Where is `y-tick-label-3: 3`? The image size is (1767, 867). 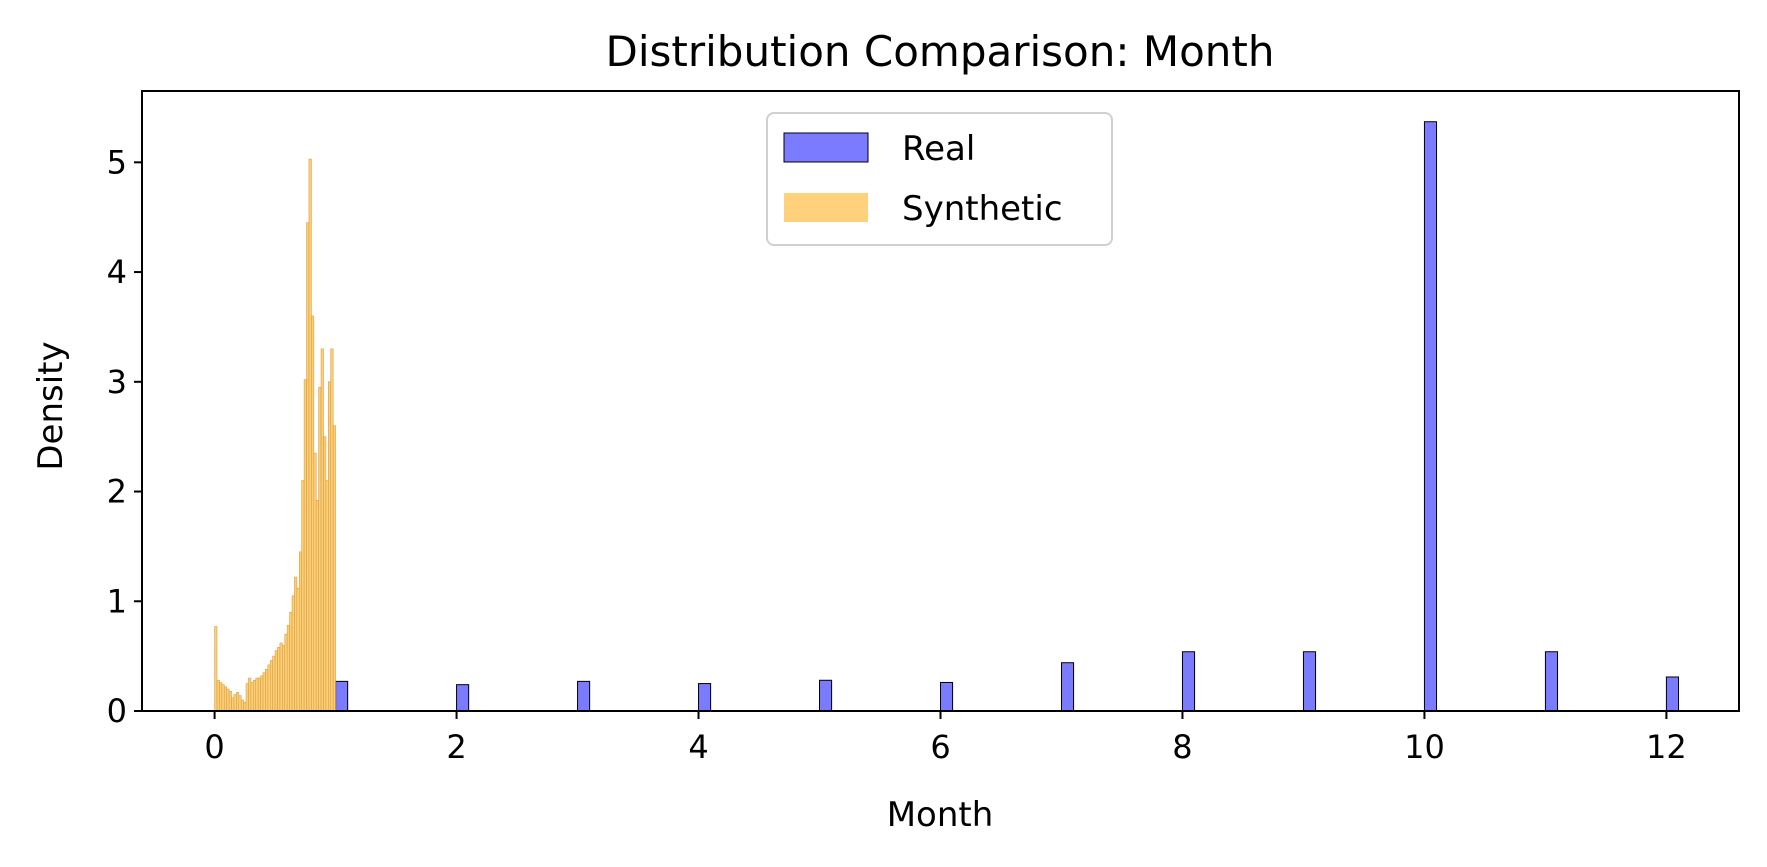
y-tick-label-3: 3 is located at coordinates (117, 382).